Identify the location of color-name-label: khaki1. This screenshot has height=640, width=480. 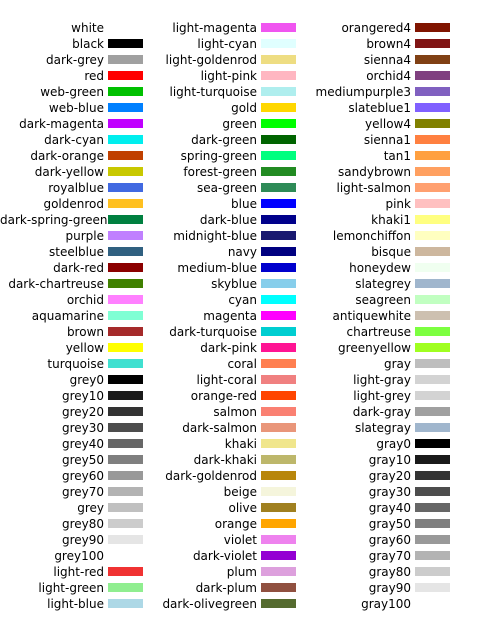
(391, 220).